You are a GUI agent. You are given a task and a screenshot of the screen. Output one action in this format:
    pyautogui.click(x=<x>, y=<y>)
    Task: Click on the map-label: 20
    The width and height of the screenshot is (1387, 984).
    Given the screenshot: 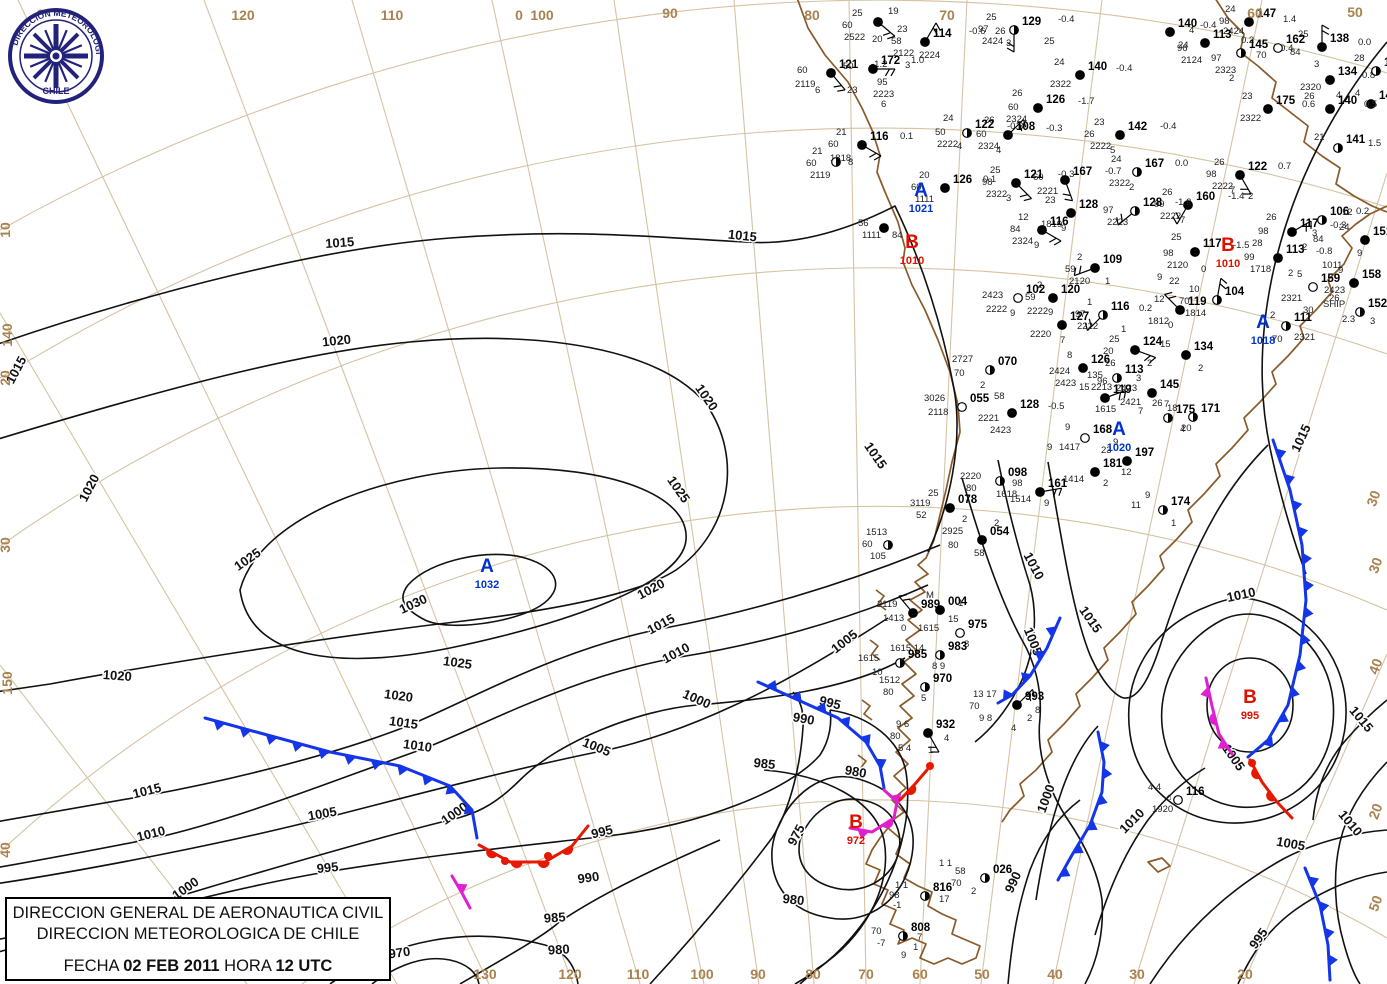 What is the action you would take?
    pyautogui.click(x=1375, y=811)
    